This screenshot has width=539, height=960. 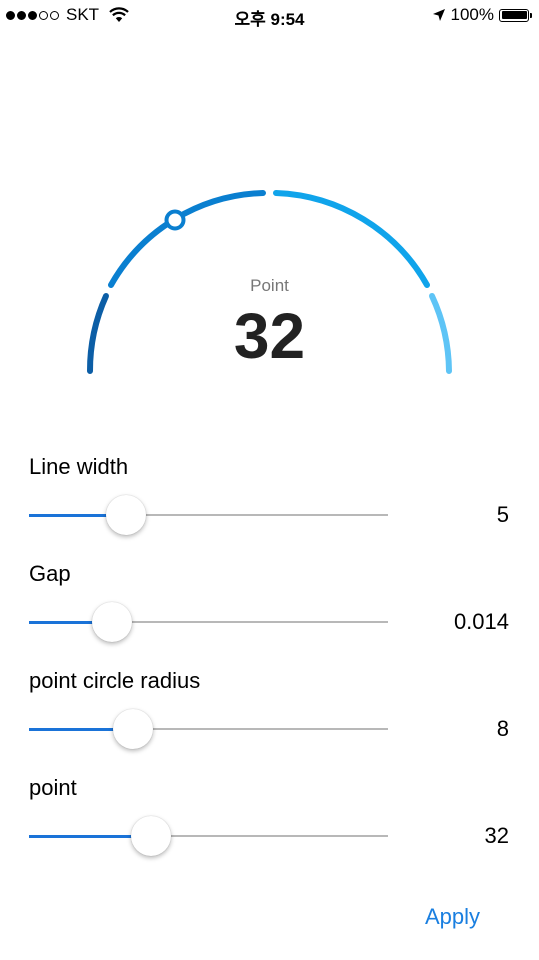 What do you see at coordinates (32, 15) in the screenshot?
I see `signal-strength-icon` at bounding box center [32, 15].